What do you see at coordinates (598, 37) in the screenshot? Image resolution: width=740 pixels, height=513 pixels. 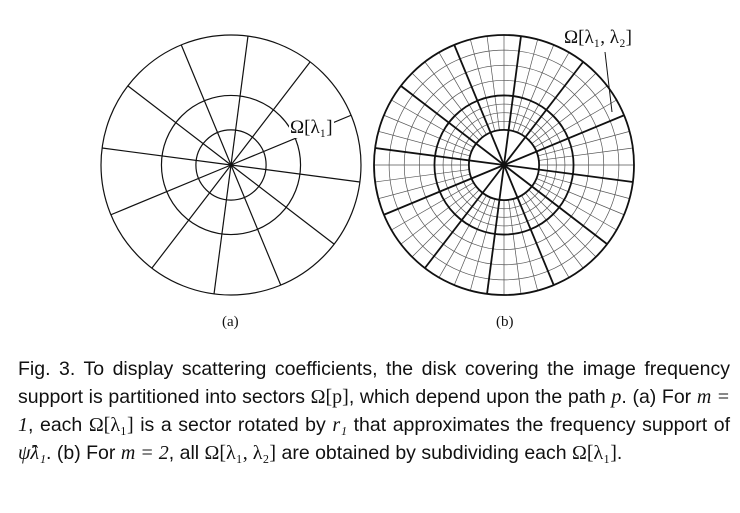 I see `sector-label-b: Ω[λ₁, λ₂]` at bounding box center [598, 37].